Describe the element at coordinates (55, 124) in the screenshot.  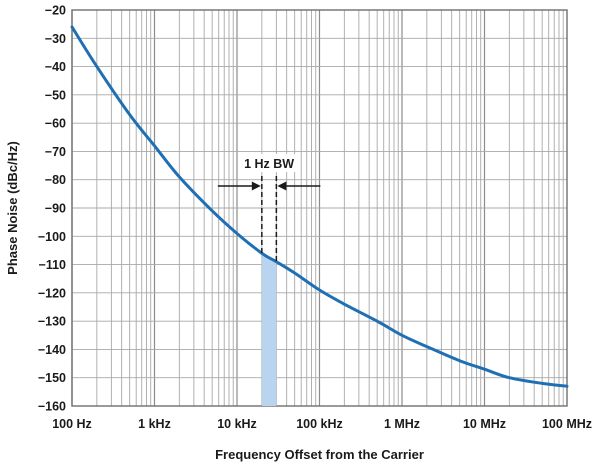
I see `y-tick-label: −60` at that location.